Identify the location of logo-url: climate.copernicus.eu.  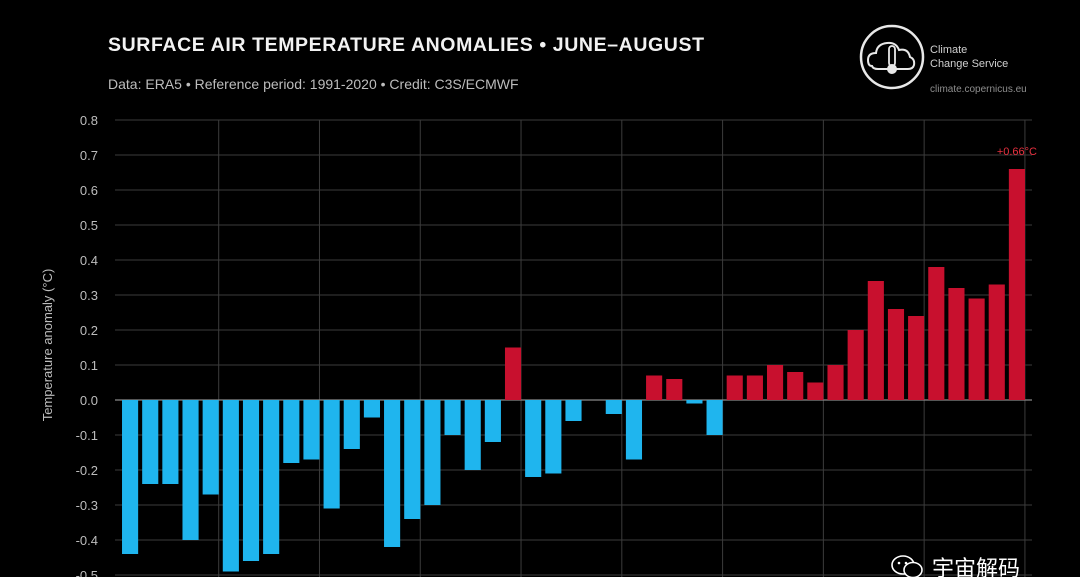
(978, 89).